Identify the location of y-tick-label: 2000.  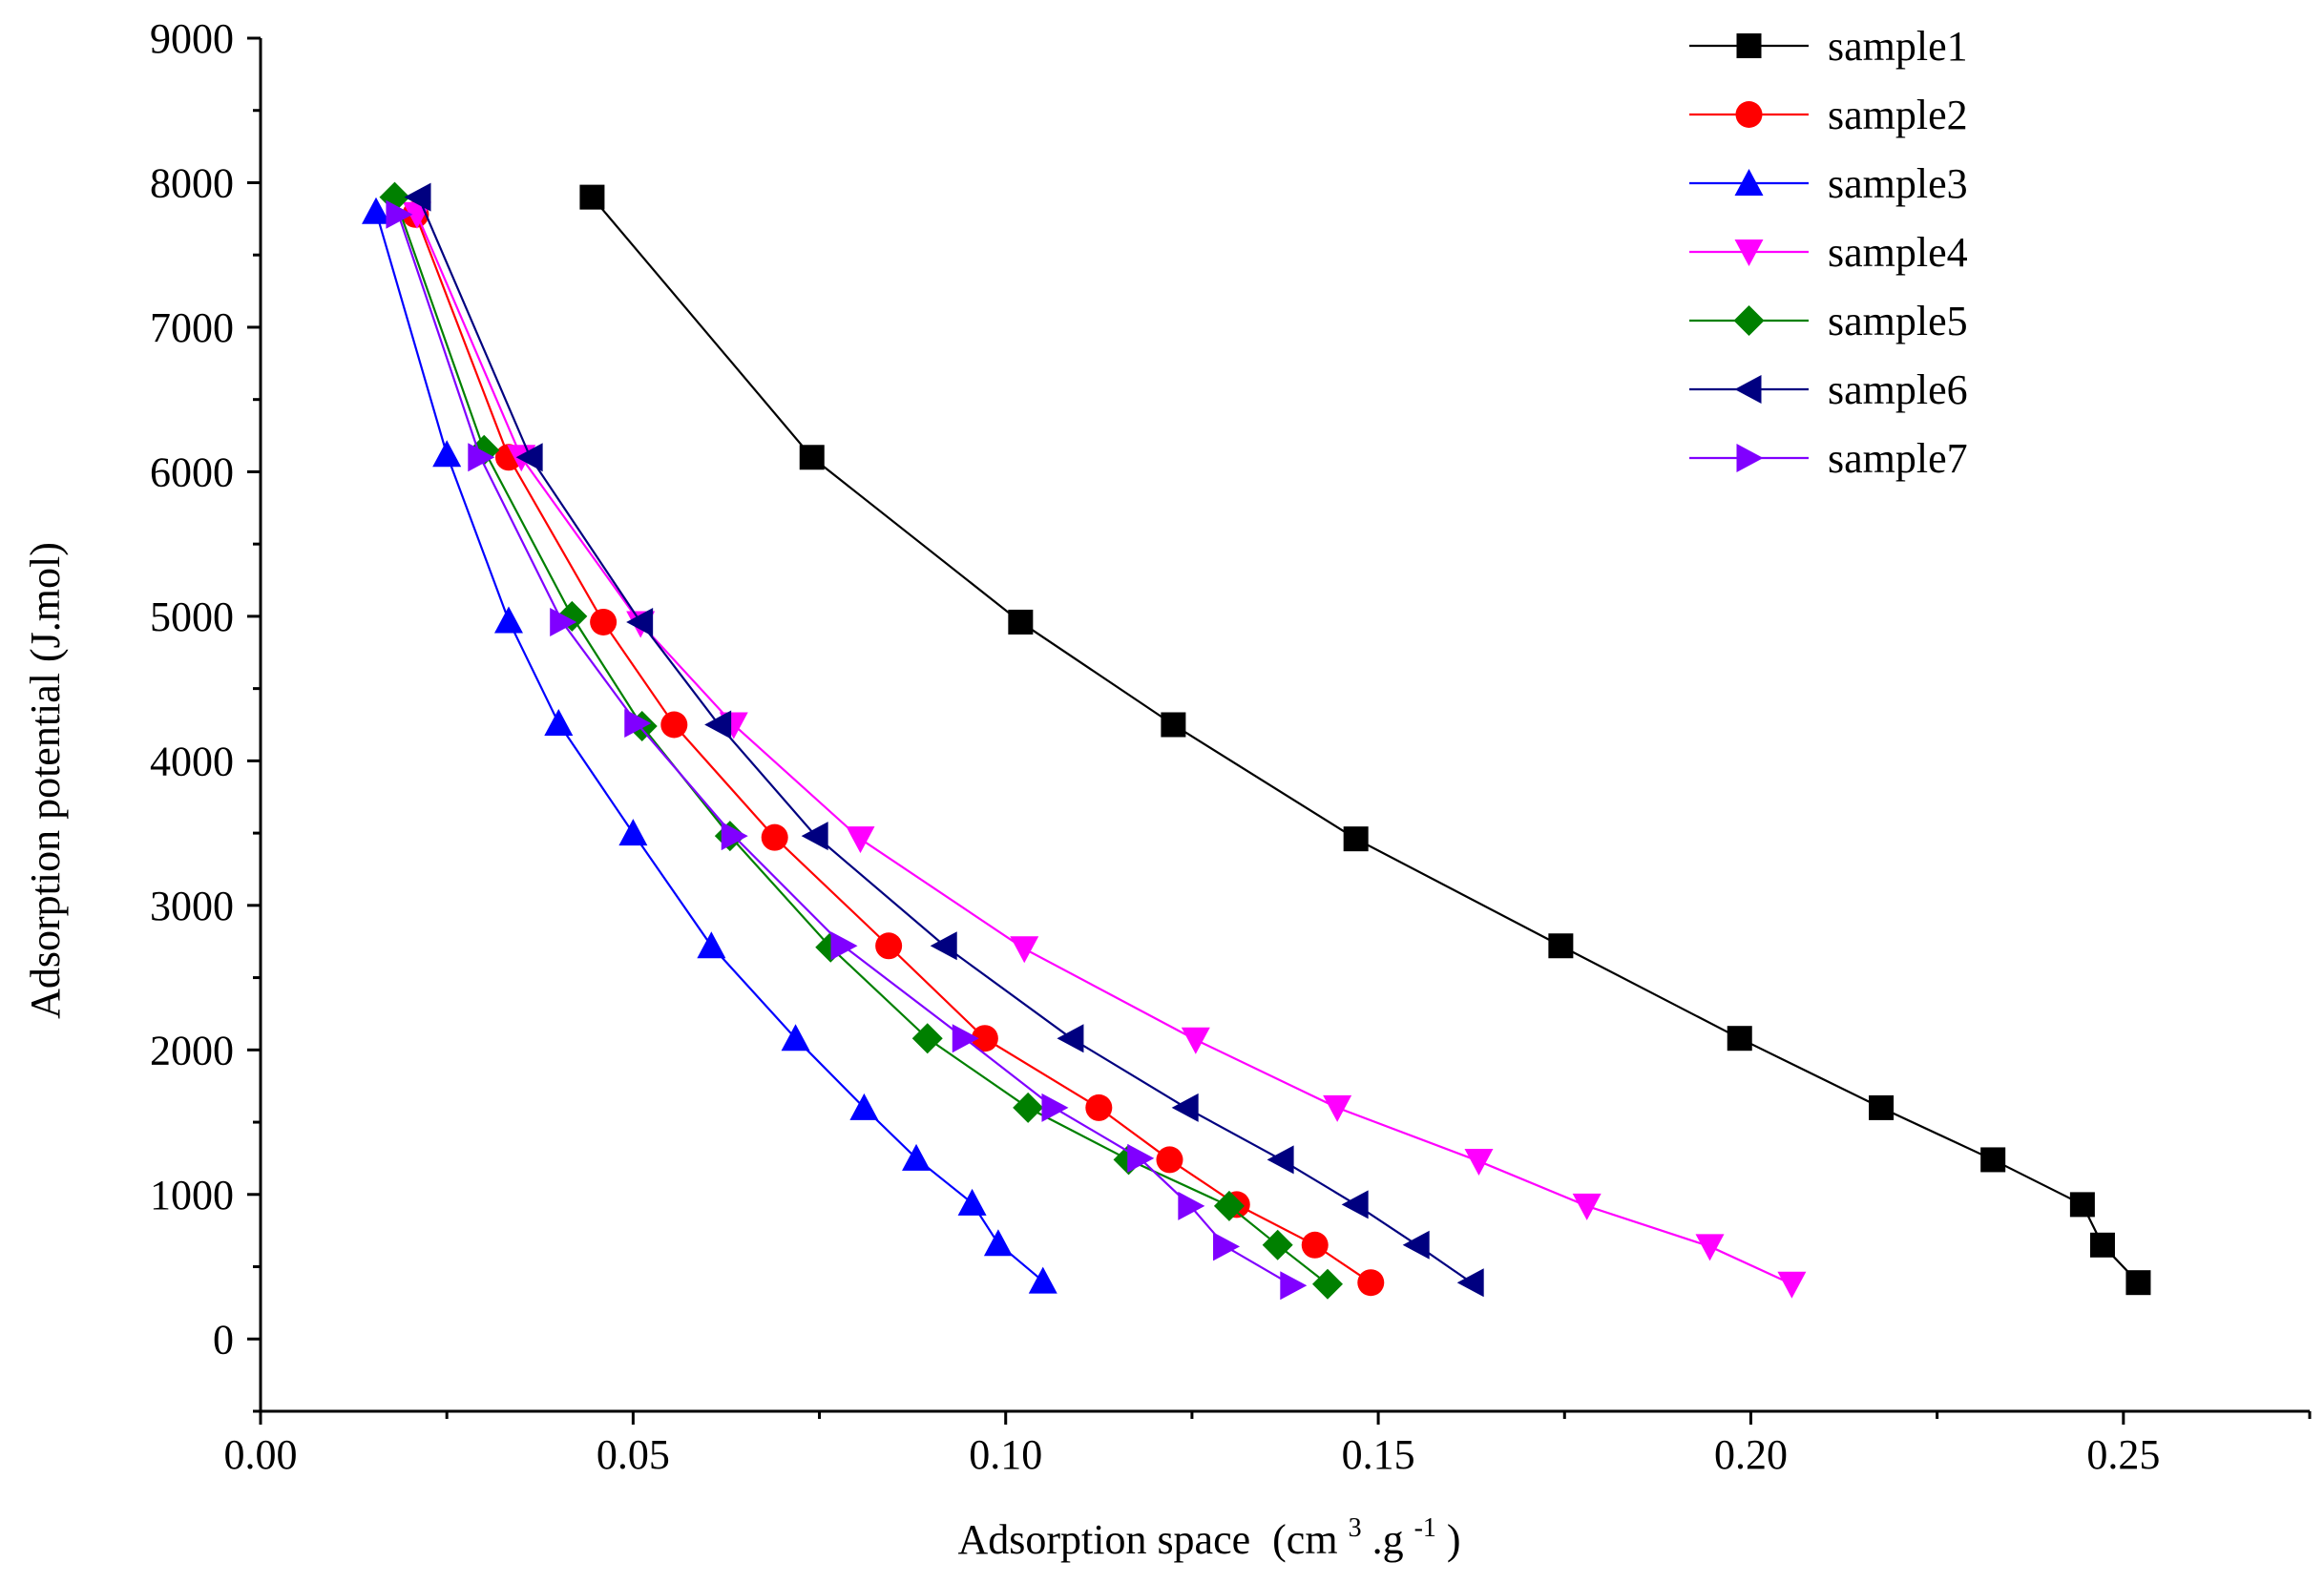
(192, 1050).